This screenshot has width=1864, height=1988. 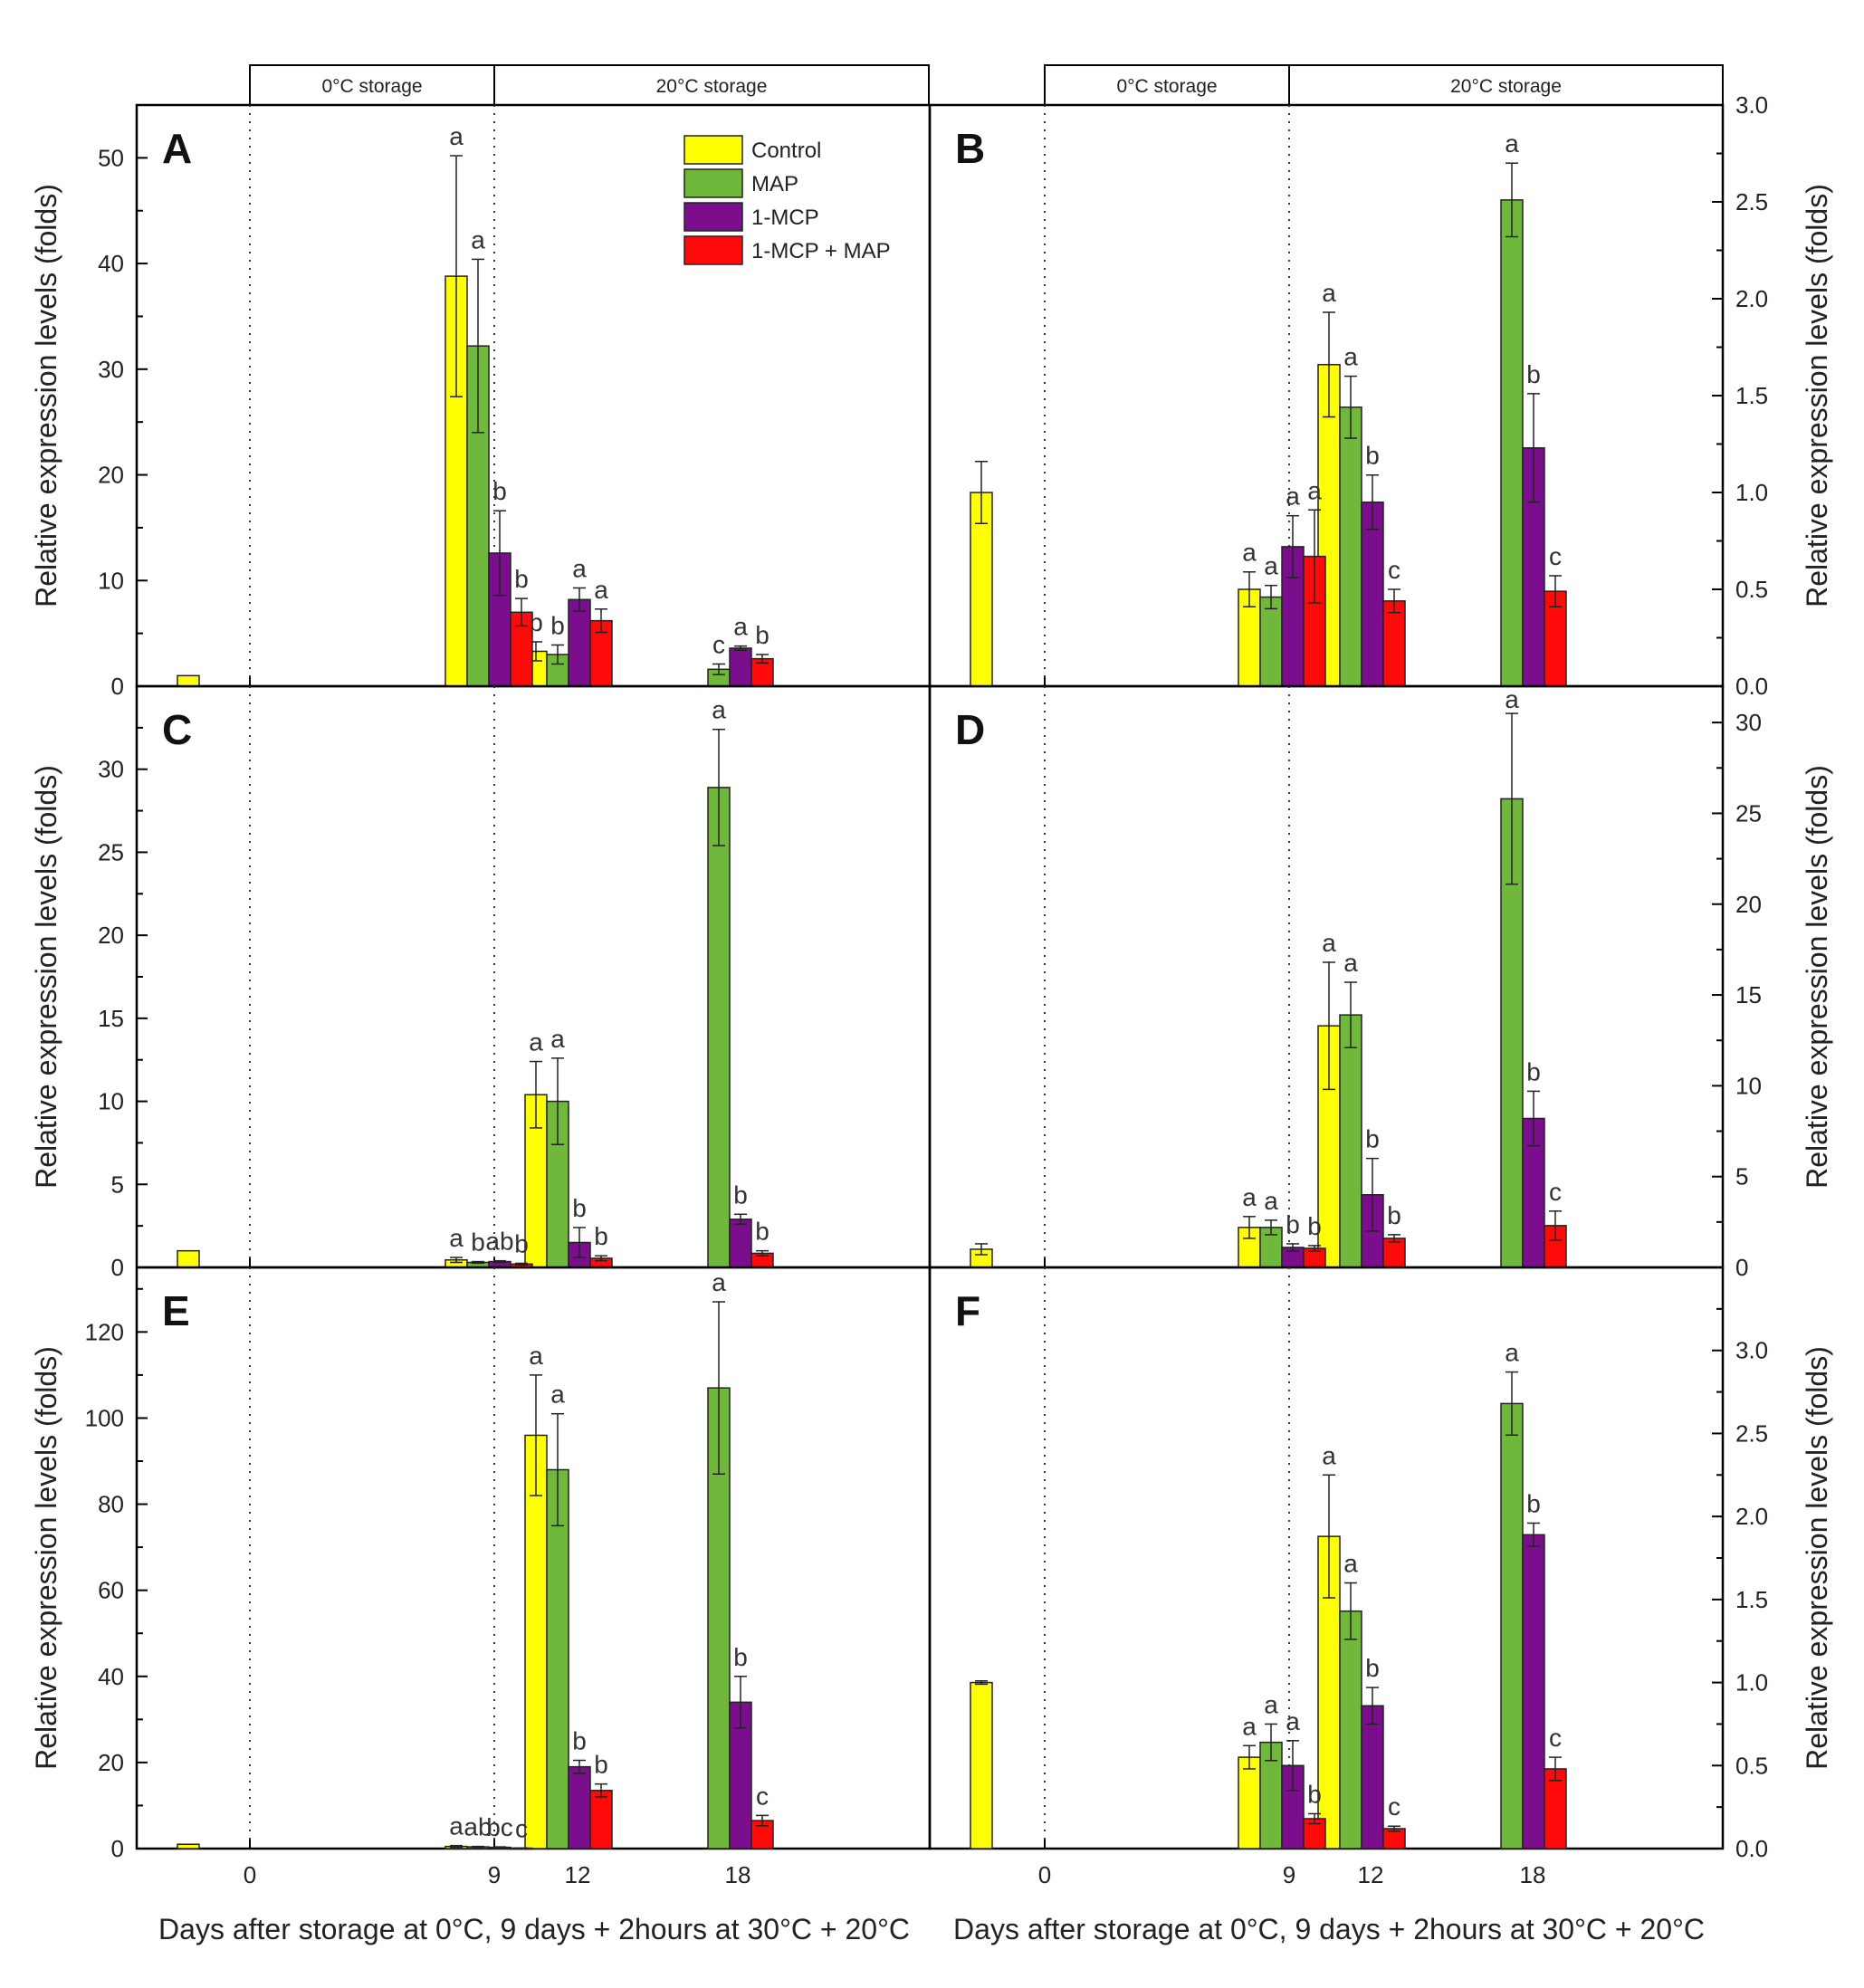 What do you see at coordinates (713, 150) in the screenshot?
I see `legend-swatch` at bounding box center [713, 150].